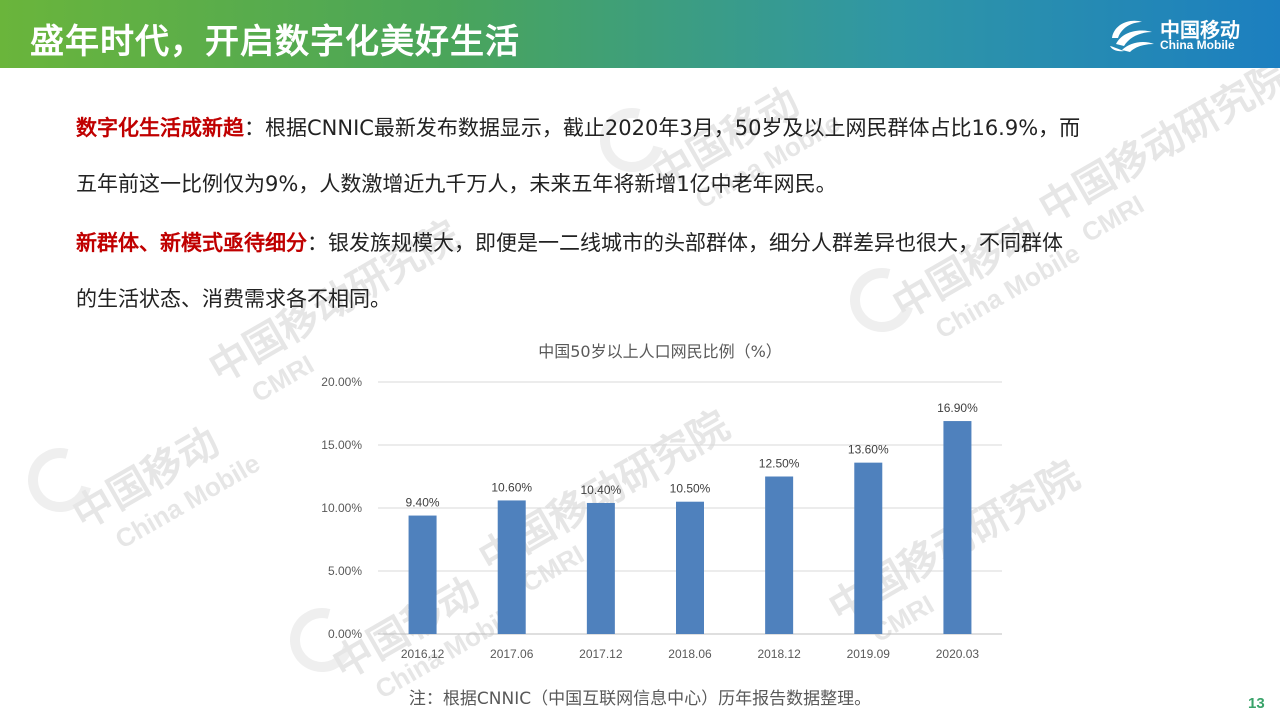  What do you see at coordinates (345, 571) in the screenshot?
I see `y-tick-label: 5.00%` at bounding box center [345, 571].